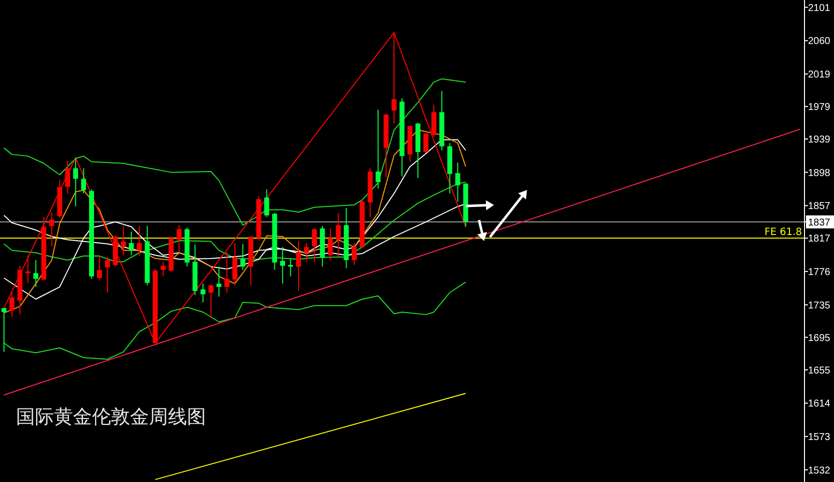 This screenshot has width=834, height=482. What do you see at coordinates (819, 470) in the screenshot?
I see `y-tick-label: 1532` at bounding box center [819, 470].